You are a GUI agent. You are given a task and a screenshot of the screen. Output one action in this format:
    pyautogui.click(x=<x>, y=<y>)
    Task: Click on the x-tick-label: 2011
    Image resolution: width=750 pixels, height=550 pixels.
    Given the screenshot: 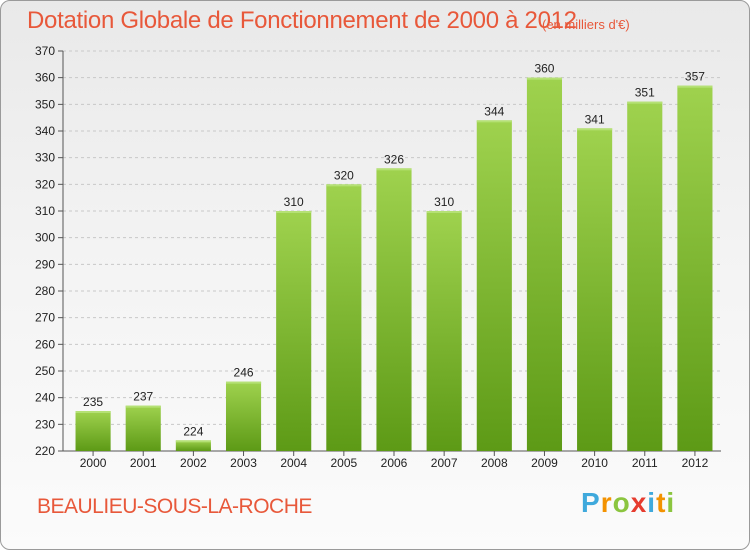 What is the action you would take?
    pyautogui.click(x=645, y=463)
    